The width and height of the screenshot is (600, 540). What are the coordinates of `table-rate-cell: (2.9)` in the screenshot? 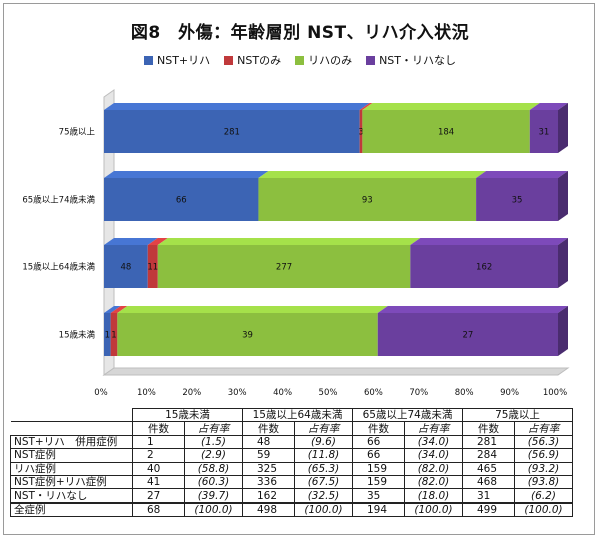 It's located at (213, 455).